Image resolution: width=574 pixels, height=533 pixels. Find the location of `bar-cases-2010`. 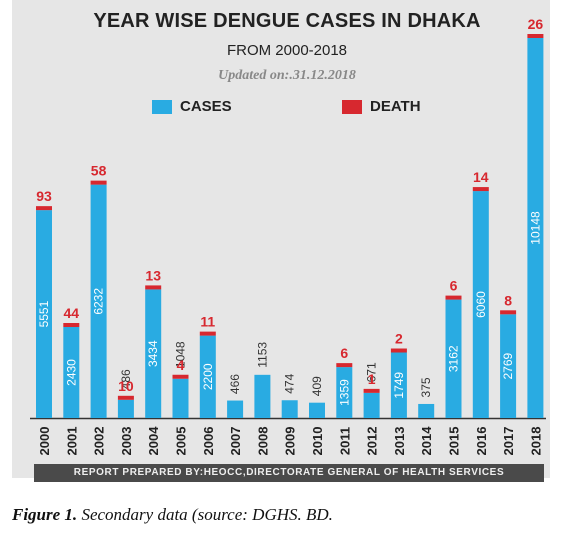

bar-cases-2010 is located at coordinates (317, 410).